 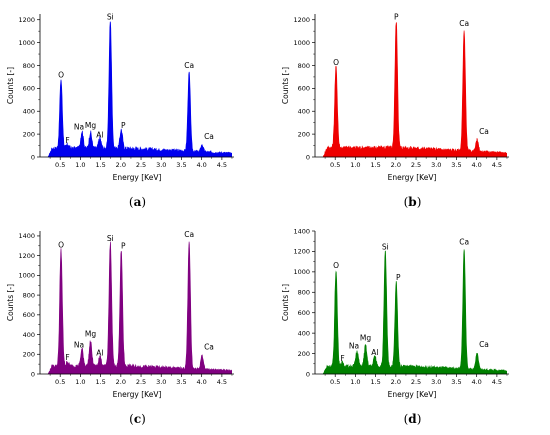 What do you see at coordinates (412, 202) in the screenshot?
I see `caption-b: (b)` at bounding box center [412, 202].